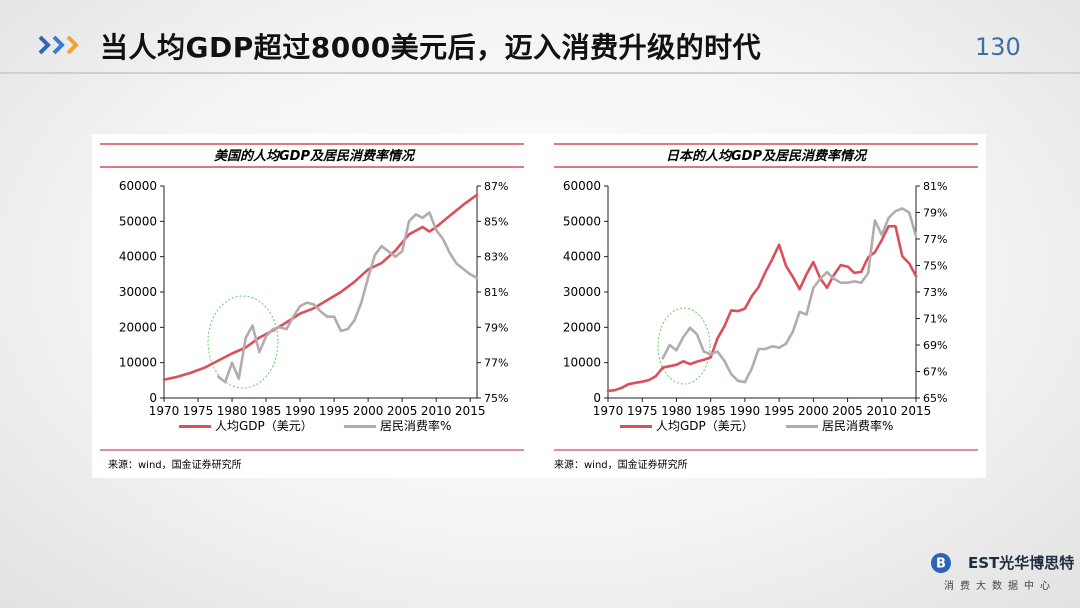  What do you see at coordinates (496, 257) in the screenshot?
I see `y-right-tick-label: 83%` at bounding box center [496, 257].